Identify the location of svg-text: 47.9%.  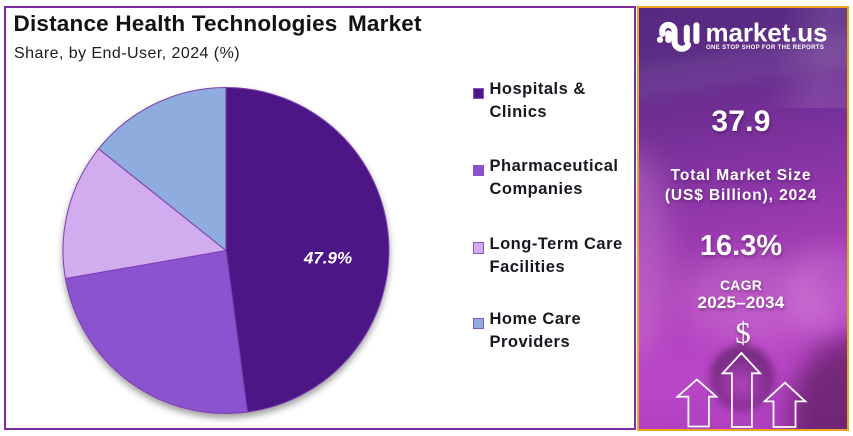
(327, 258).